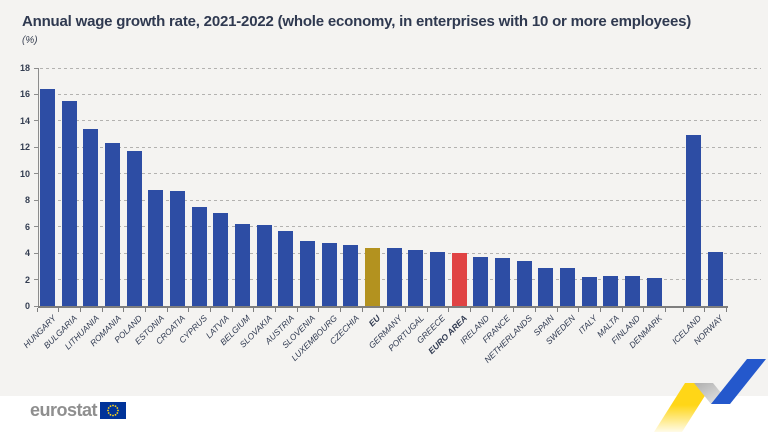 Image resolution: width=768 pixels, height=432 pixels. Describe the element at coordinates (546, 286) in the screenshot. I see `bar-spain` at that location.